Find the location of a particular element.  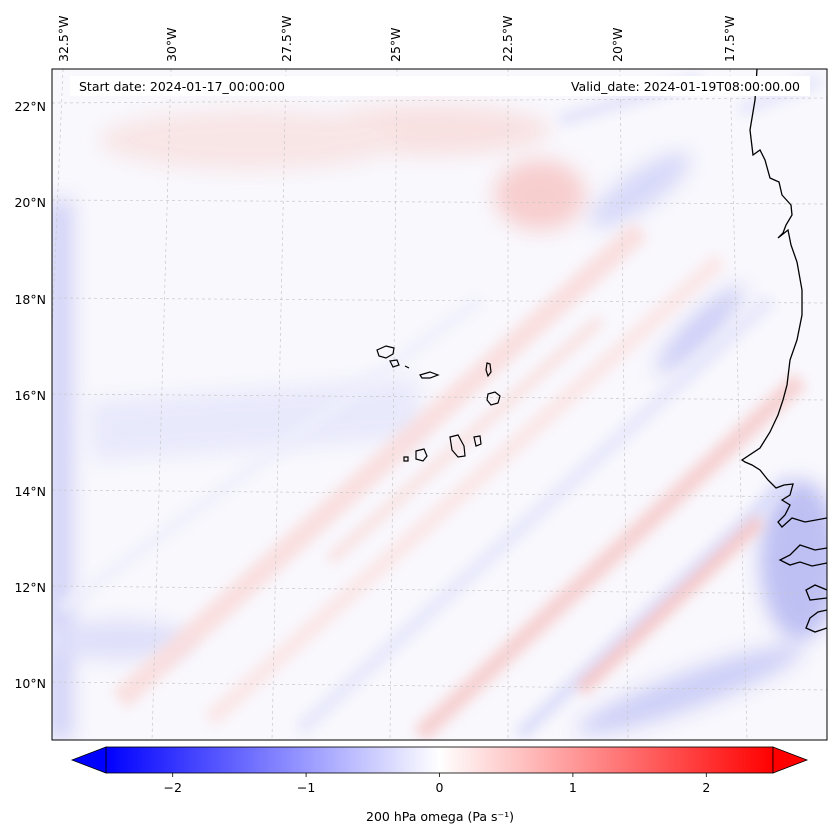

lat-label: 14°N is located at coordinates (30, 491).